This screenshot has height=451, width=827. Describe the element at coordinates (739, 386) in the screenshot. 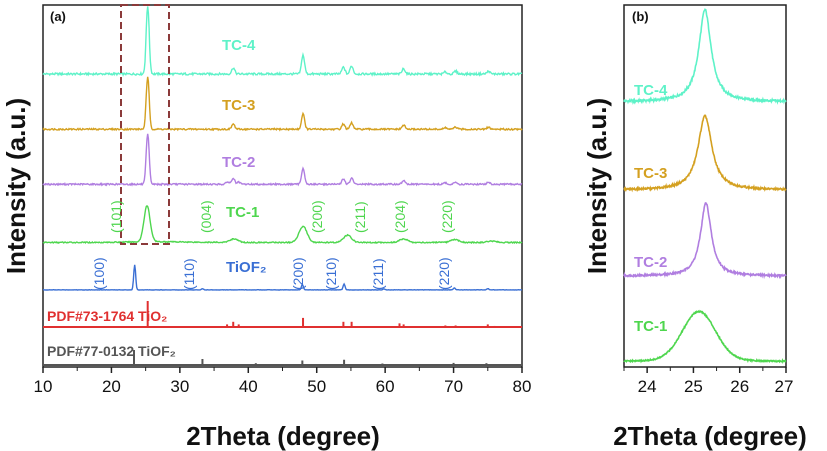

I see `xtick-label-b-2: 26` at that location.